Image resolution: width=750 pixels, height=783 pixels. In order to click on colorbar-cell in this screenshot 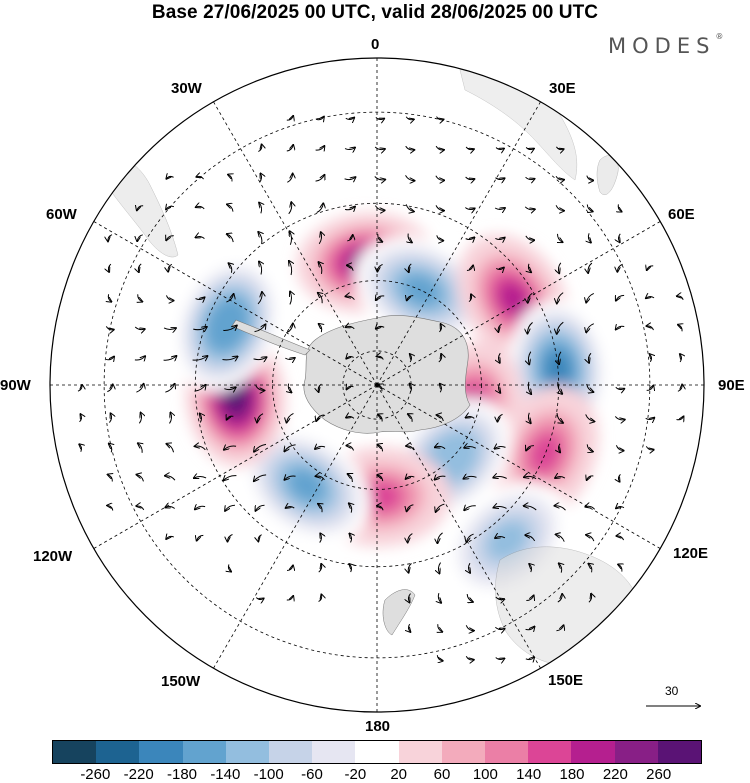, I will do `click(247, 752)`.